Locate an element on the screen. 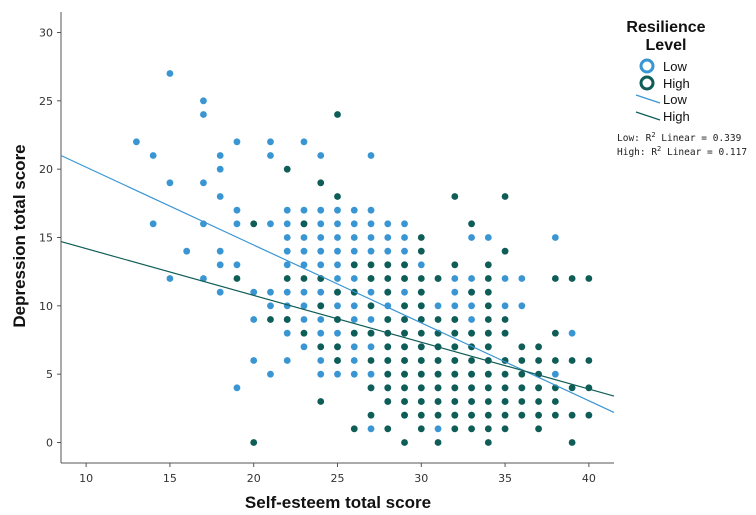 The width and height of the screenshot is (756, 515). x-tick-label: 20 is located at coordinates (254, 478).